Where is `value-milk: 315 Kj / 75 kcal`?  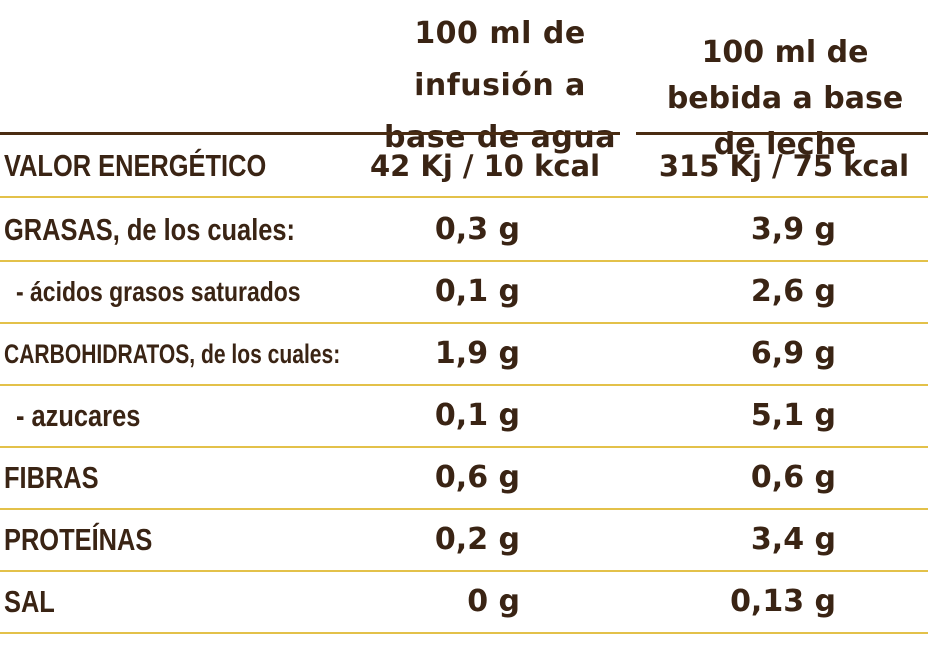 value-milk: 315 Kj / 75 kcal is located at coordinates (784, 166).